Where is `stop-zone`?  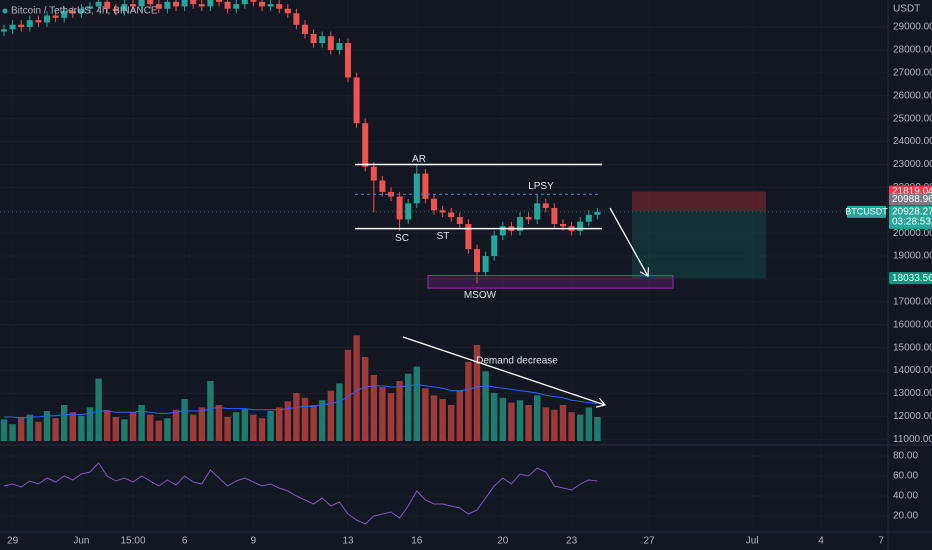 stop-zone is located at coordinates (699, 201).